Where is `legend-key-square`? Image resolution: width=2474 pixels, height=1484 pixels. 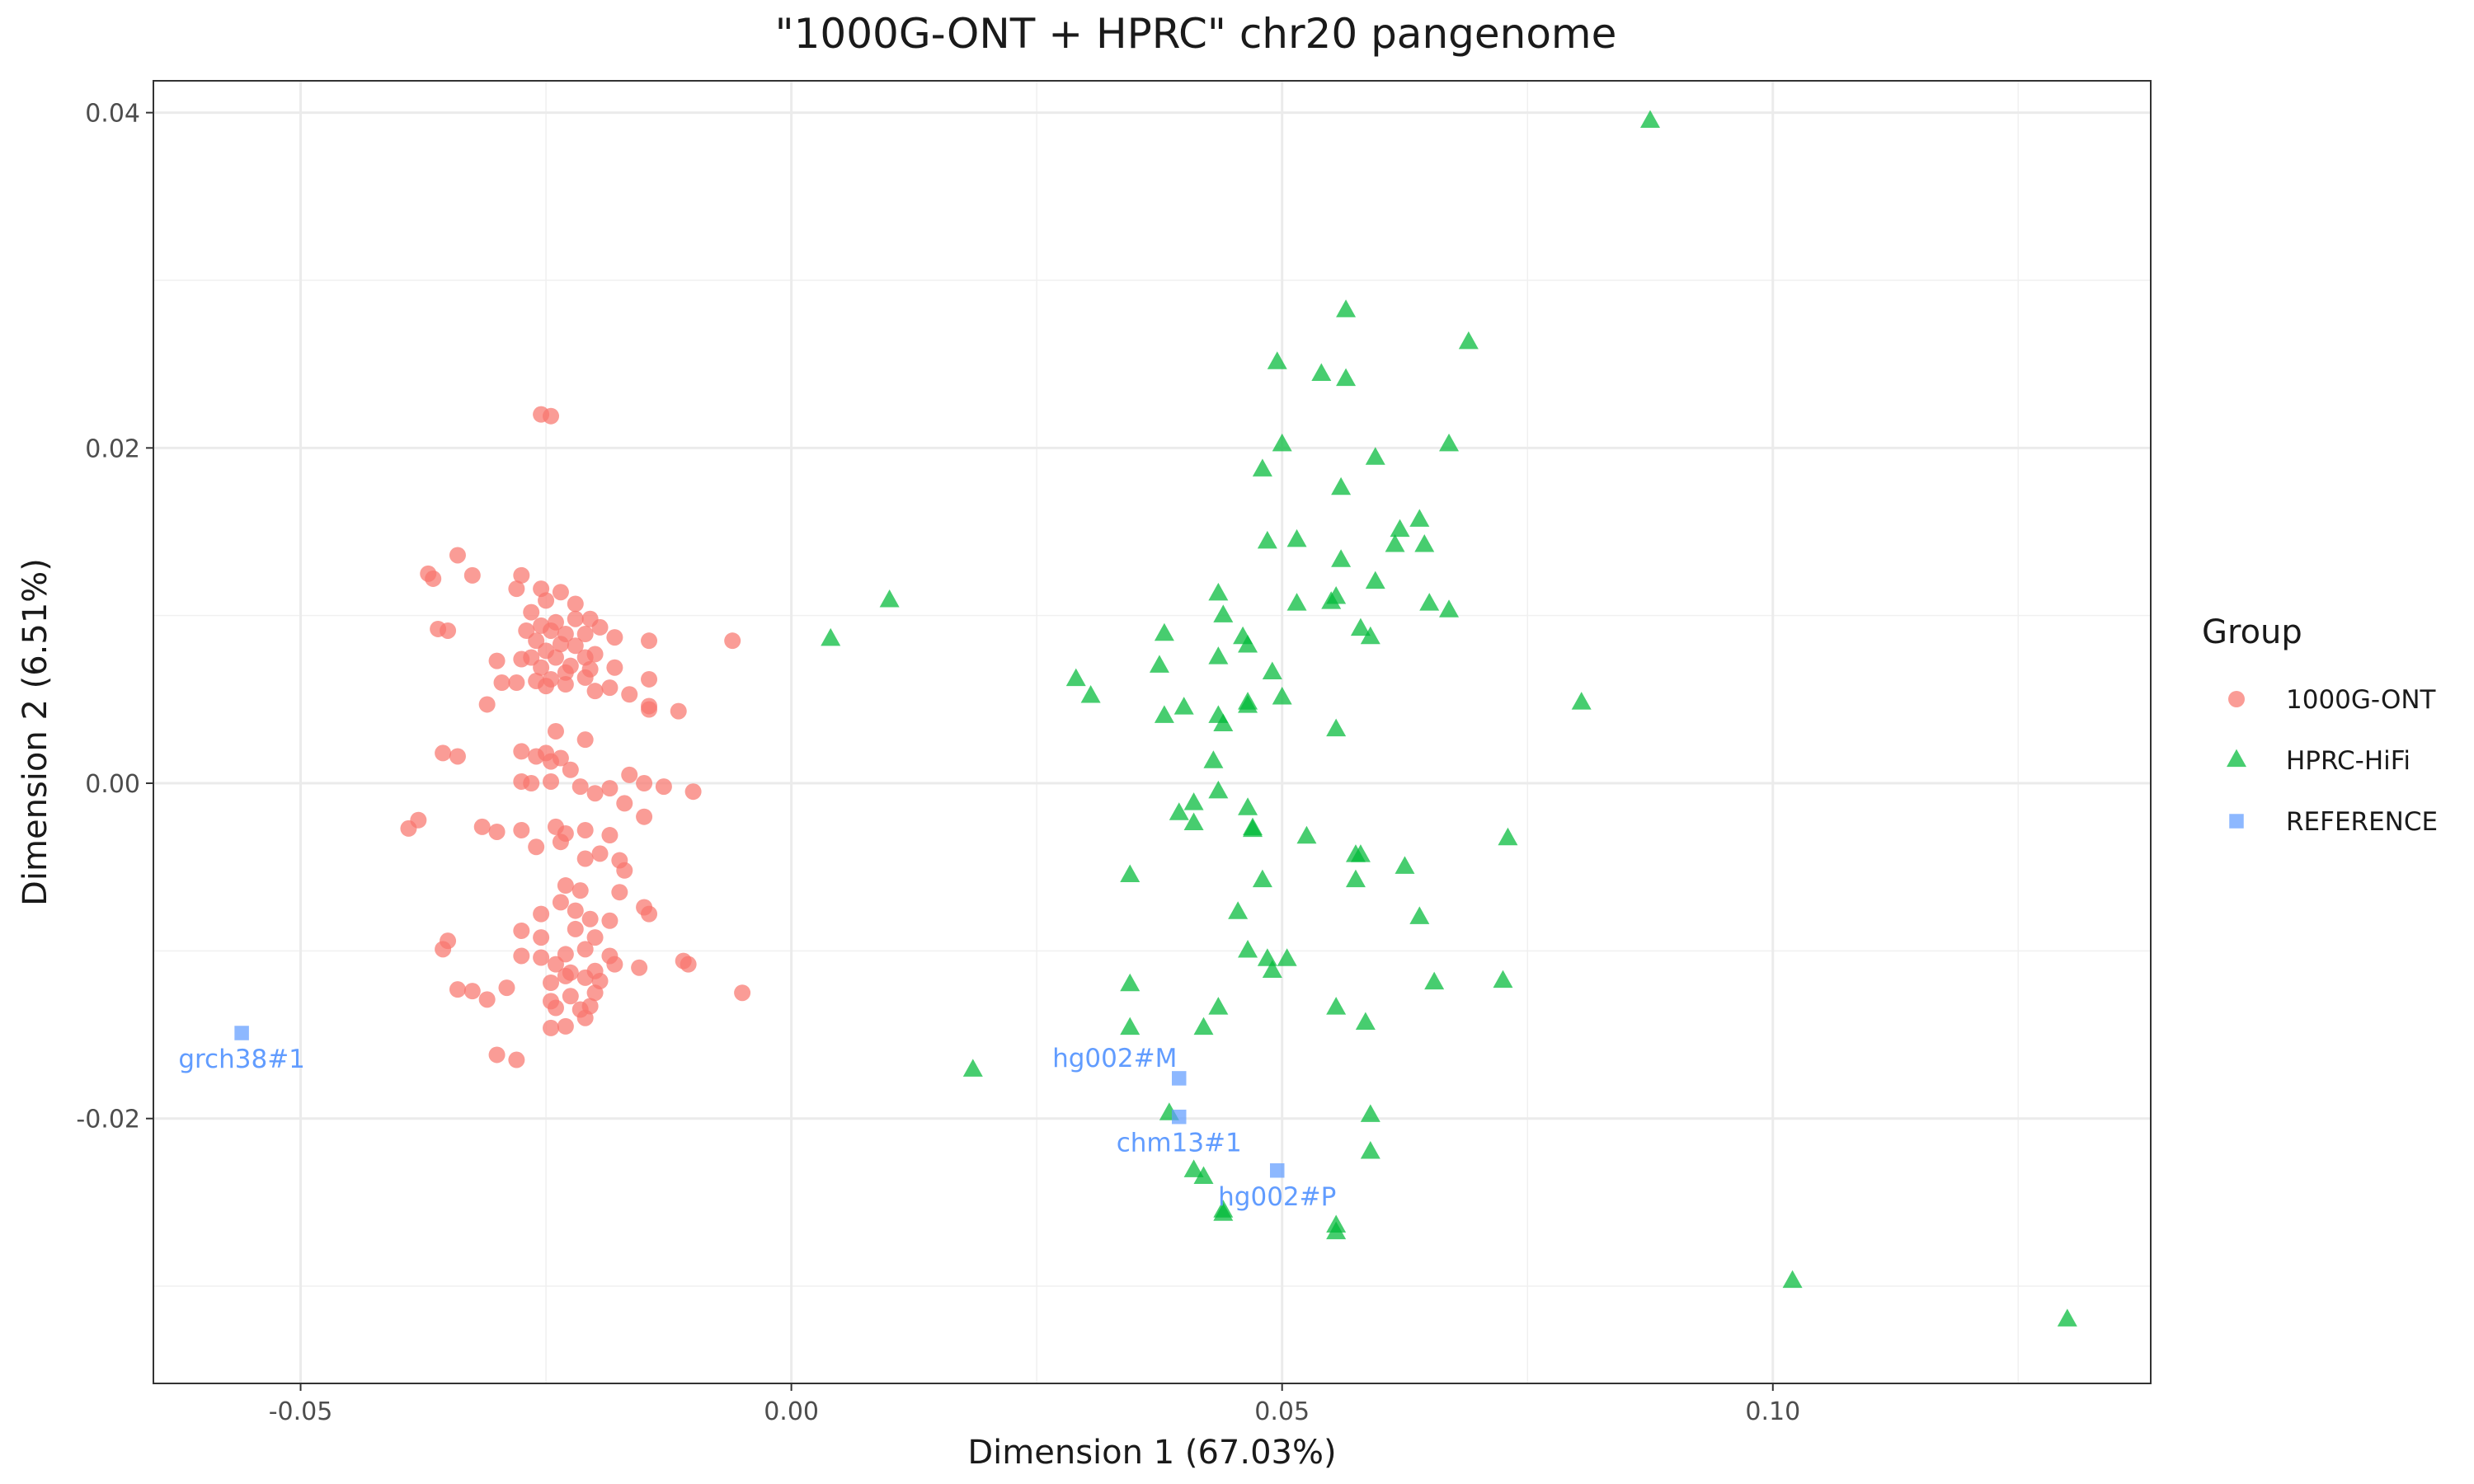
legend-key-square is located at coordinates (2236, 821).